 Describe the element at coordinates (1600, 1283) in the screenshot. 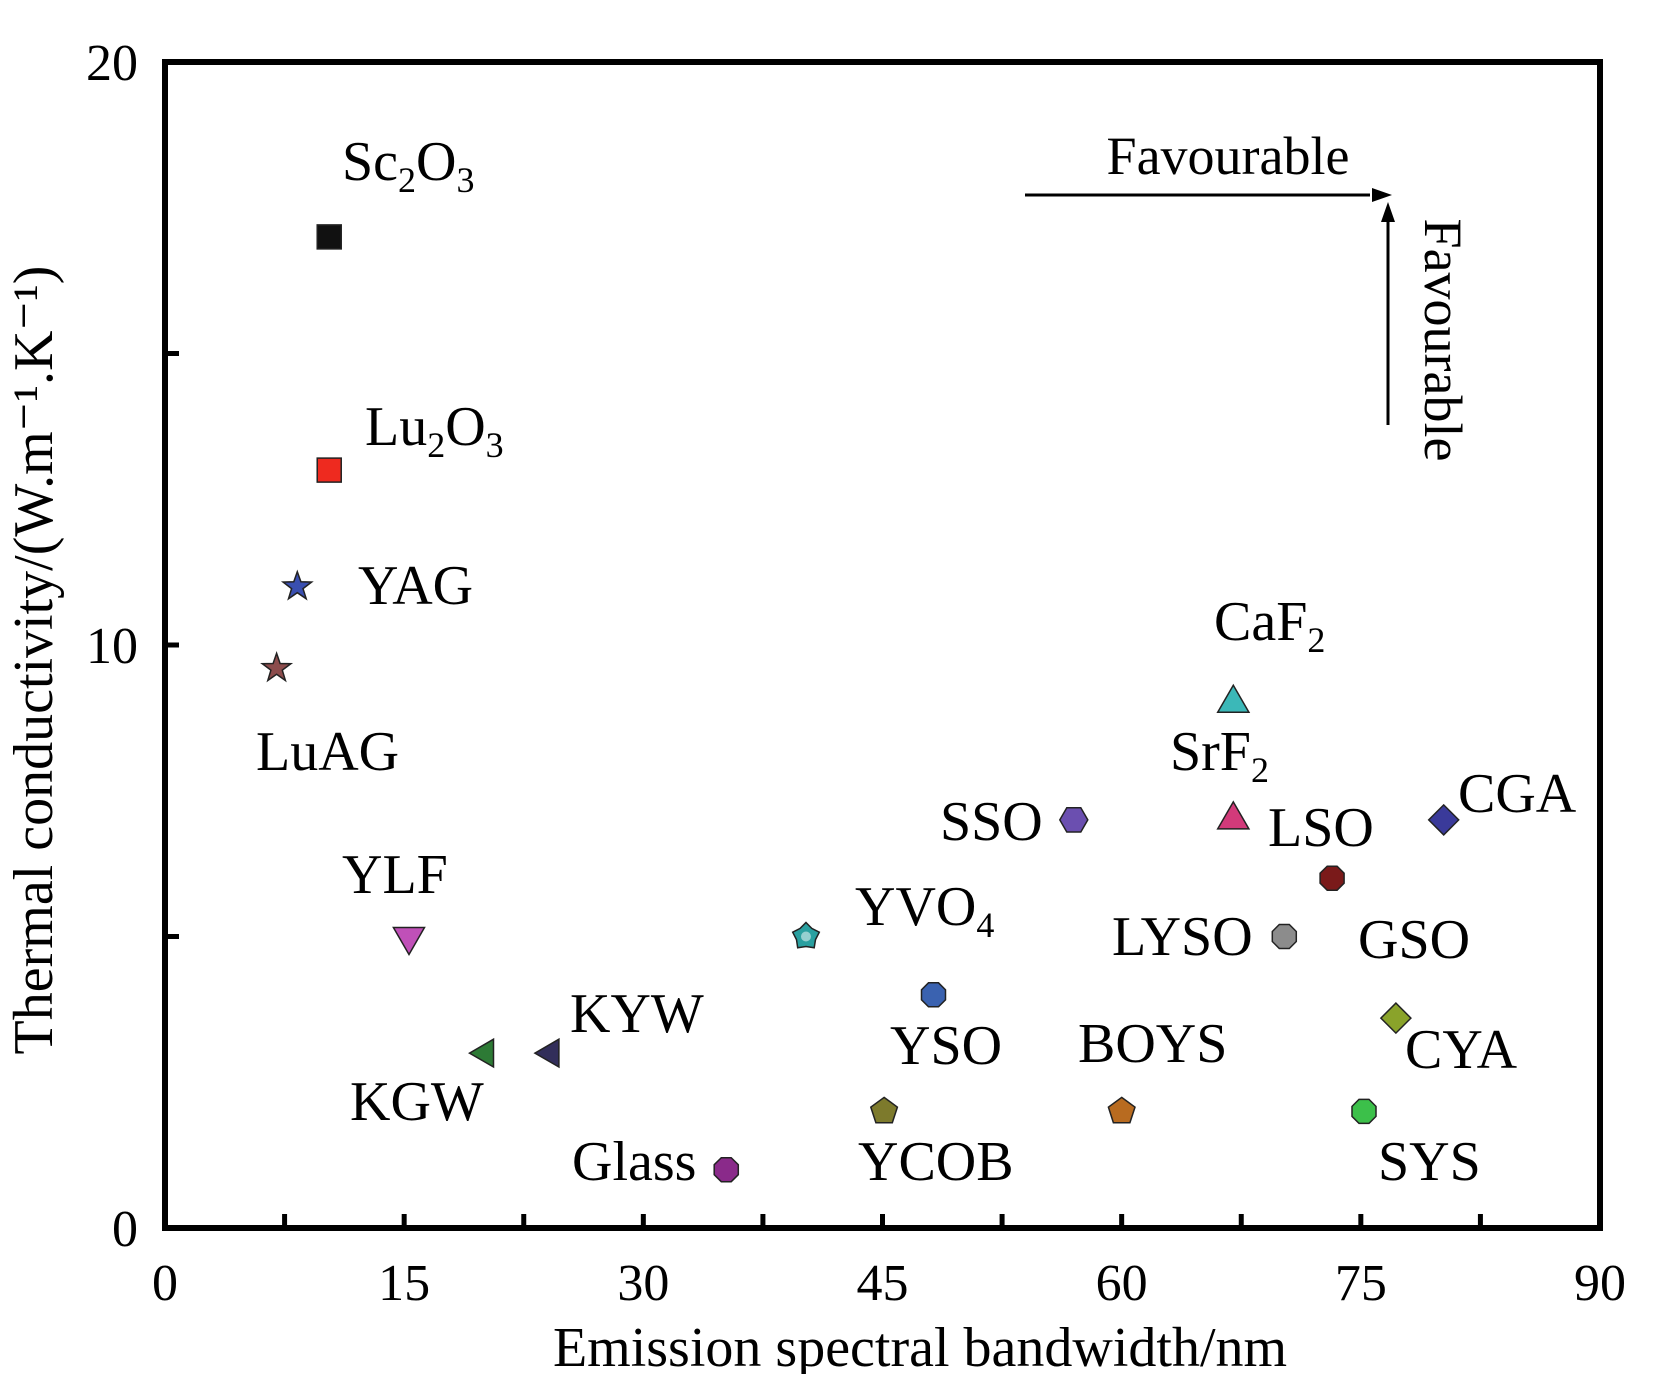

I see `x-tick-label: 90` at that location.